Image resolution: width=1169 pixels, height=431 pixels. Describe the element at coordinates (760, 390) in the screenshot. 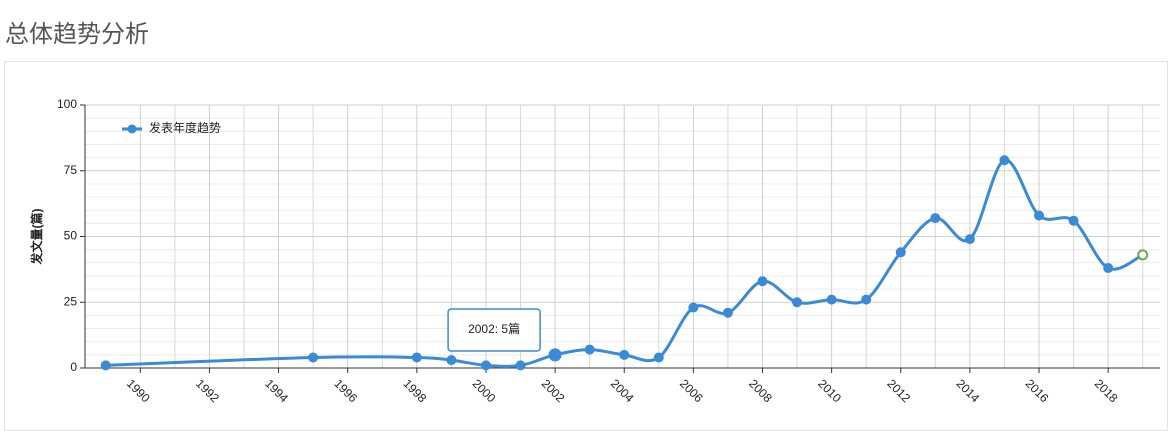

I see `x-tick-label: 2008` at that location.